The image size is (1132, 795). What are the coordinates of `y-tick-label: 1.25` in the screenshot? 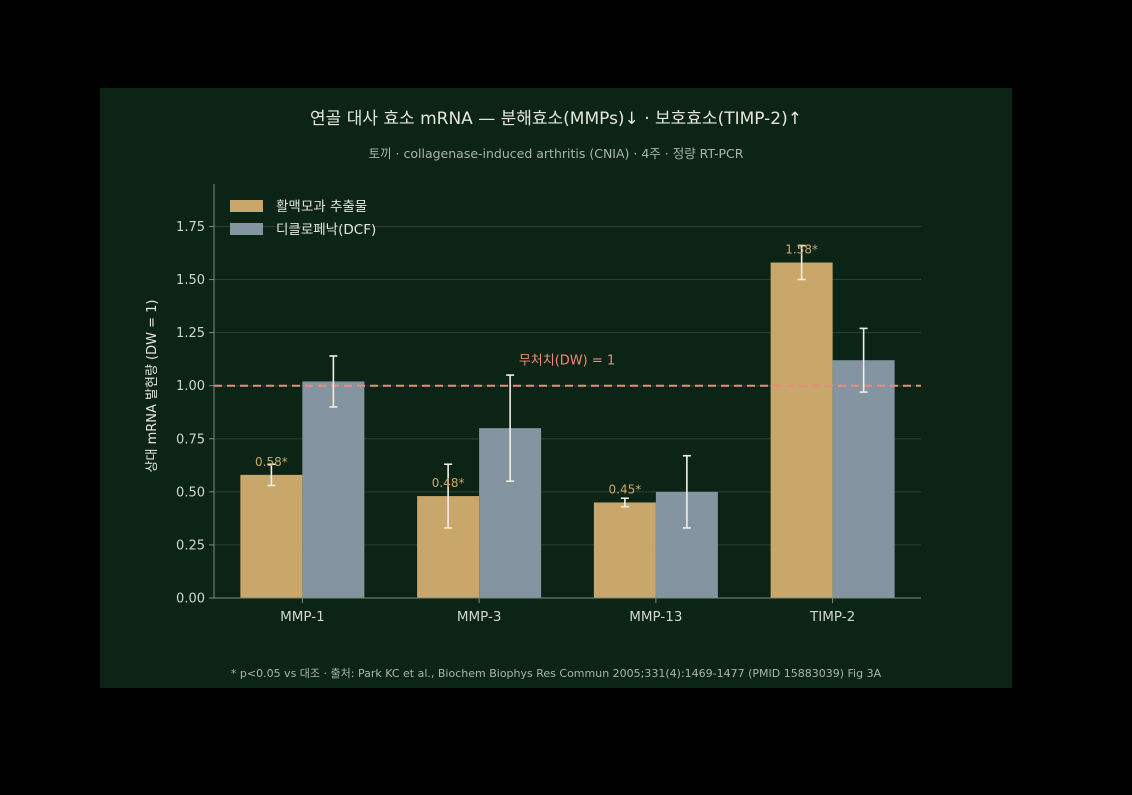 It's located at (190, 333).